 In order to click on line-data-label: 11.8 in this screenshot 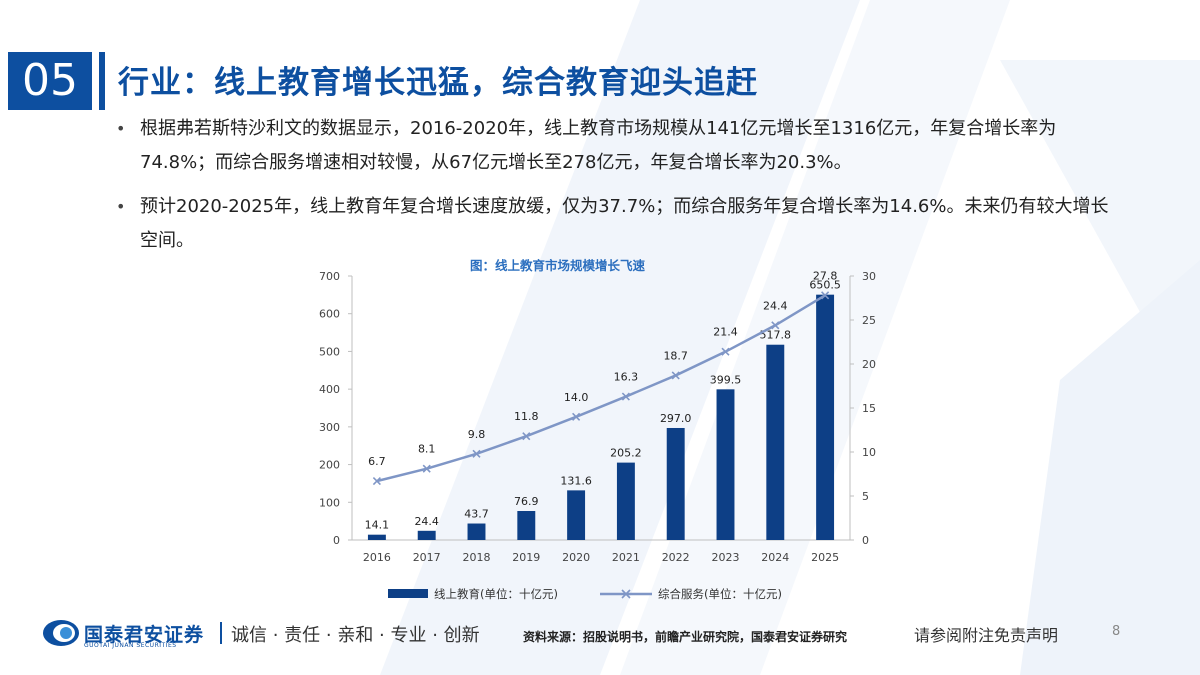, I will do `click(526, 416)`.